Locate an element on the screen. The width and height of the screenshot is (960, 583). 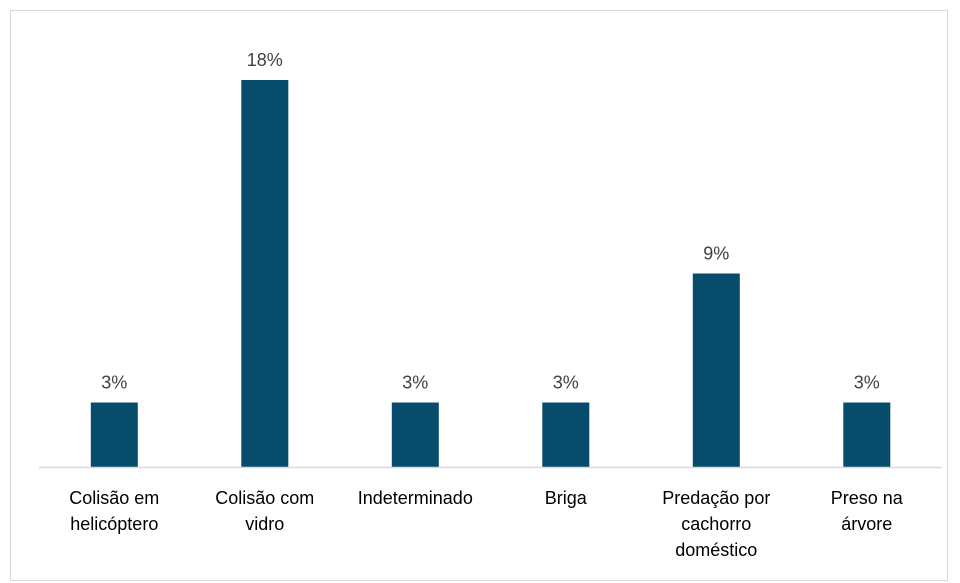
category-label-line: Preso na is located at coordinates (867, 498).